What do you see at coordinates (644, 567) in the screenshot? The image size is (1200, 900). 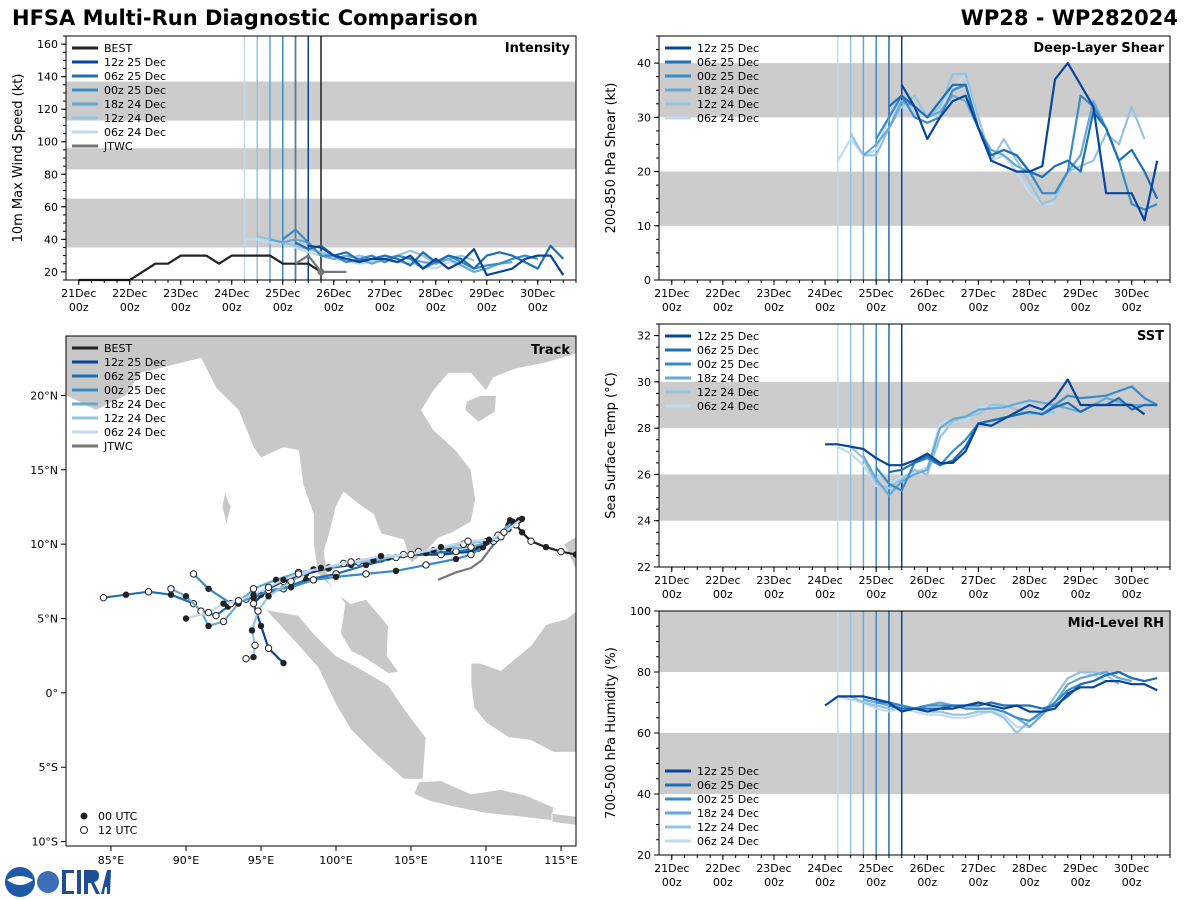 I see `y-tick-label: 22` at bounding box center [644, 567].